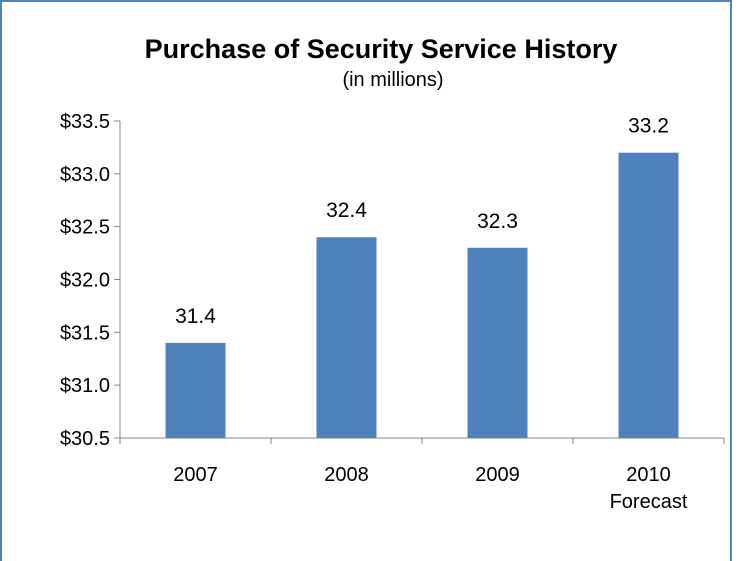 The width and height of the screenshot is (739, 561). Describe the element at coordinates (195, 316) in the screenshot. I see `data-label: 31.4` at that location.